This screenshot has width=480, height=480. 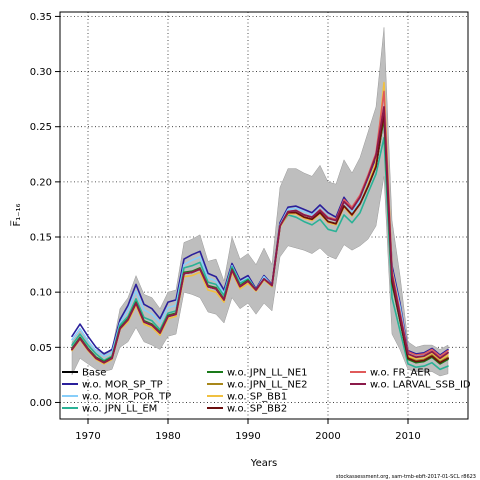 What do you see at coordinates (327, 436) in the screenshot?
I see `x-tick-label: 2000` at bounding box center [327, 436].